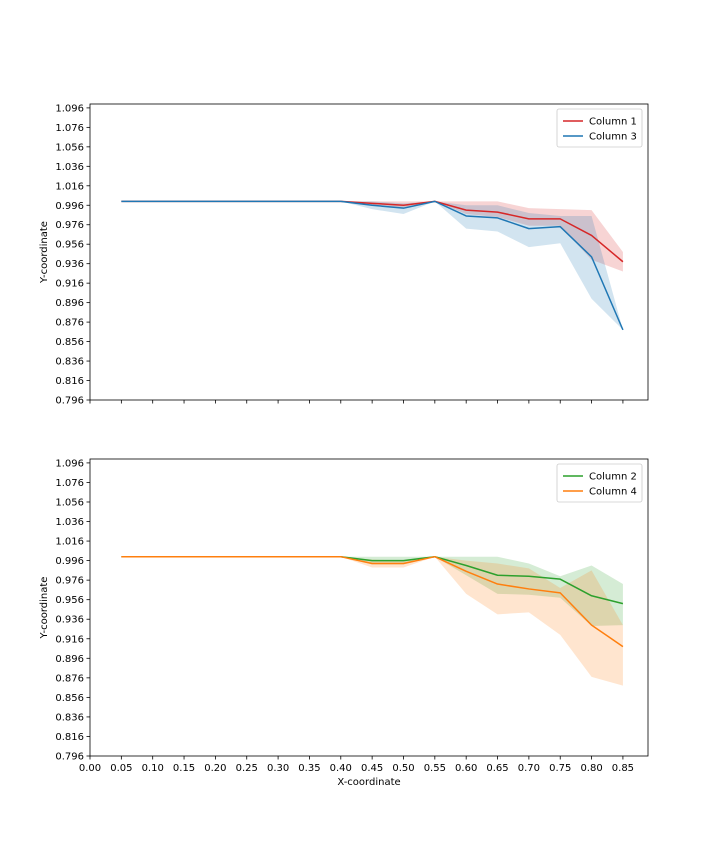 The width and height of the screenshot is (720, 864). Describe the element at coordinates (623, 768) in the screenshot. I see `x-tick-label: 0.85` at that location.